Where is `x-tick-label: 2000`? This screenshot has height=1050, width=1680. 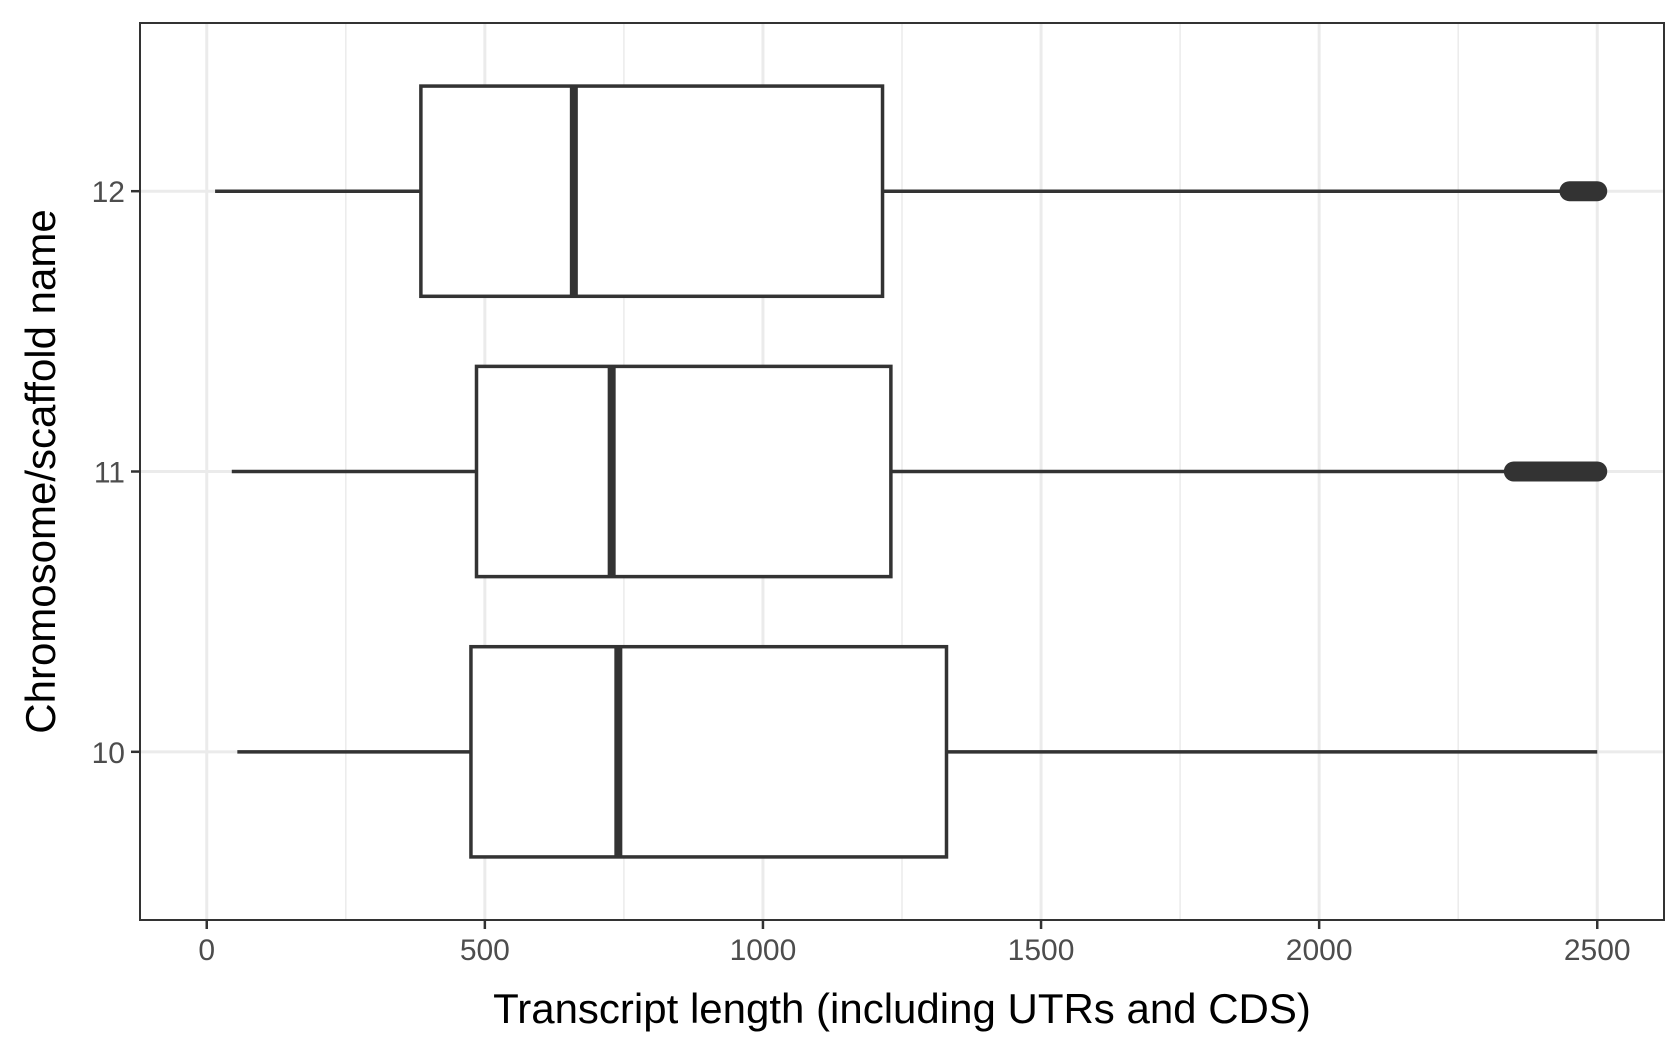 x-tick-label: 2000 is located at coordinates (1319, 950).